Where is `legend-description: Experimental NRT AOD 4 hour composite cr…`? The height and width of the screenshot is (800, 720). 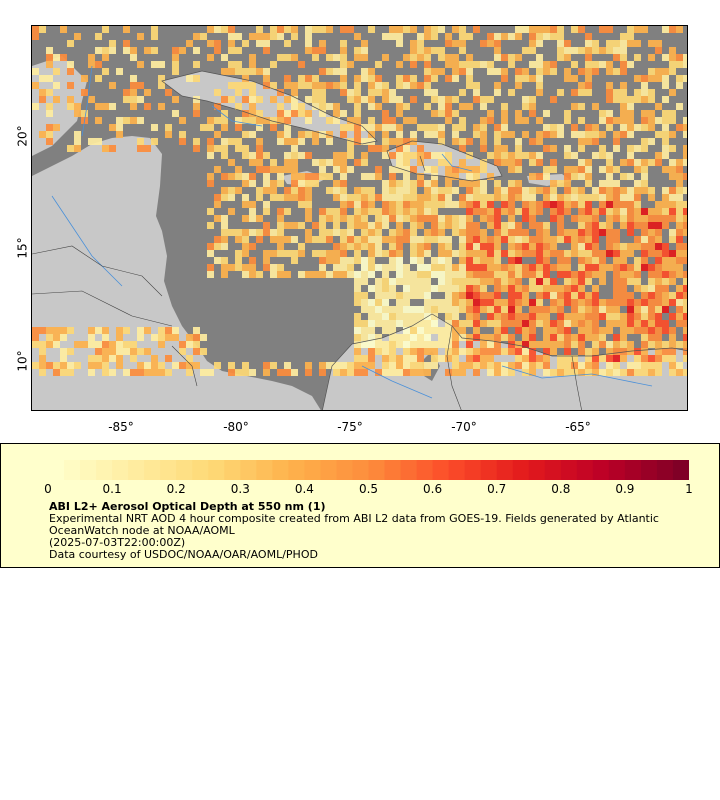
legend-description: Experimental NRT AOD 4 hour composite cr… is located at coordinates (354, 524).